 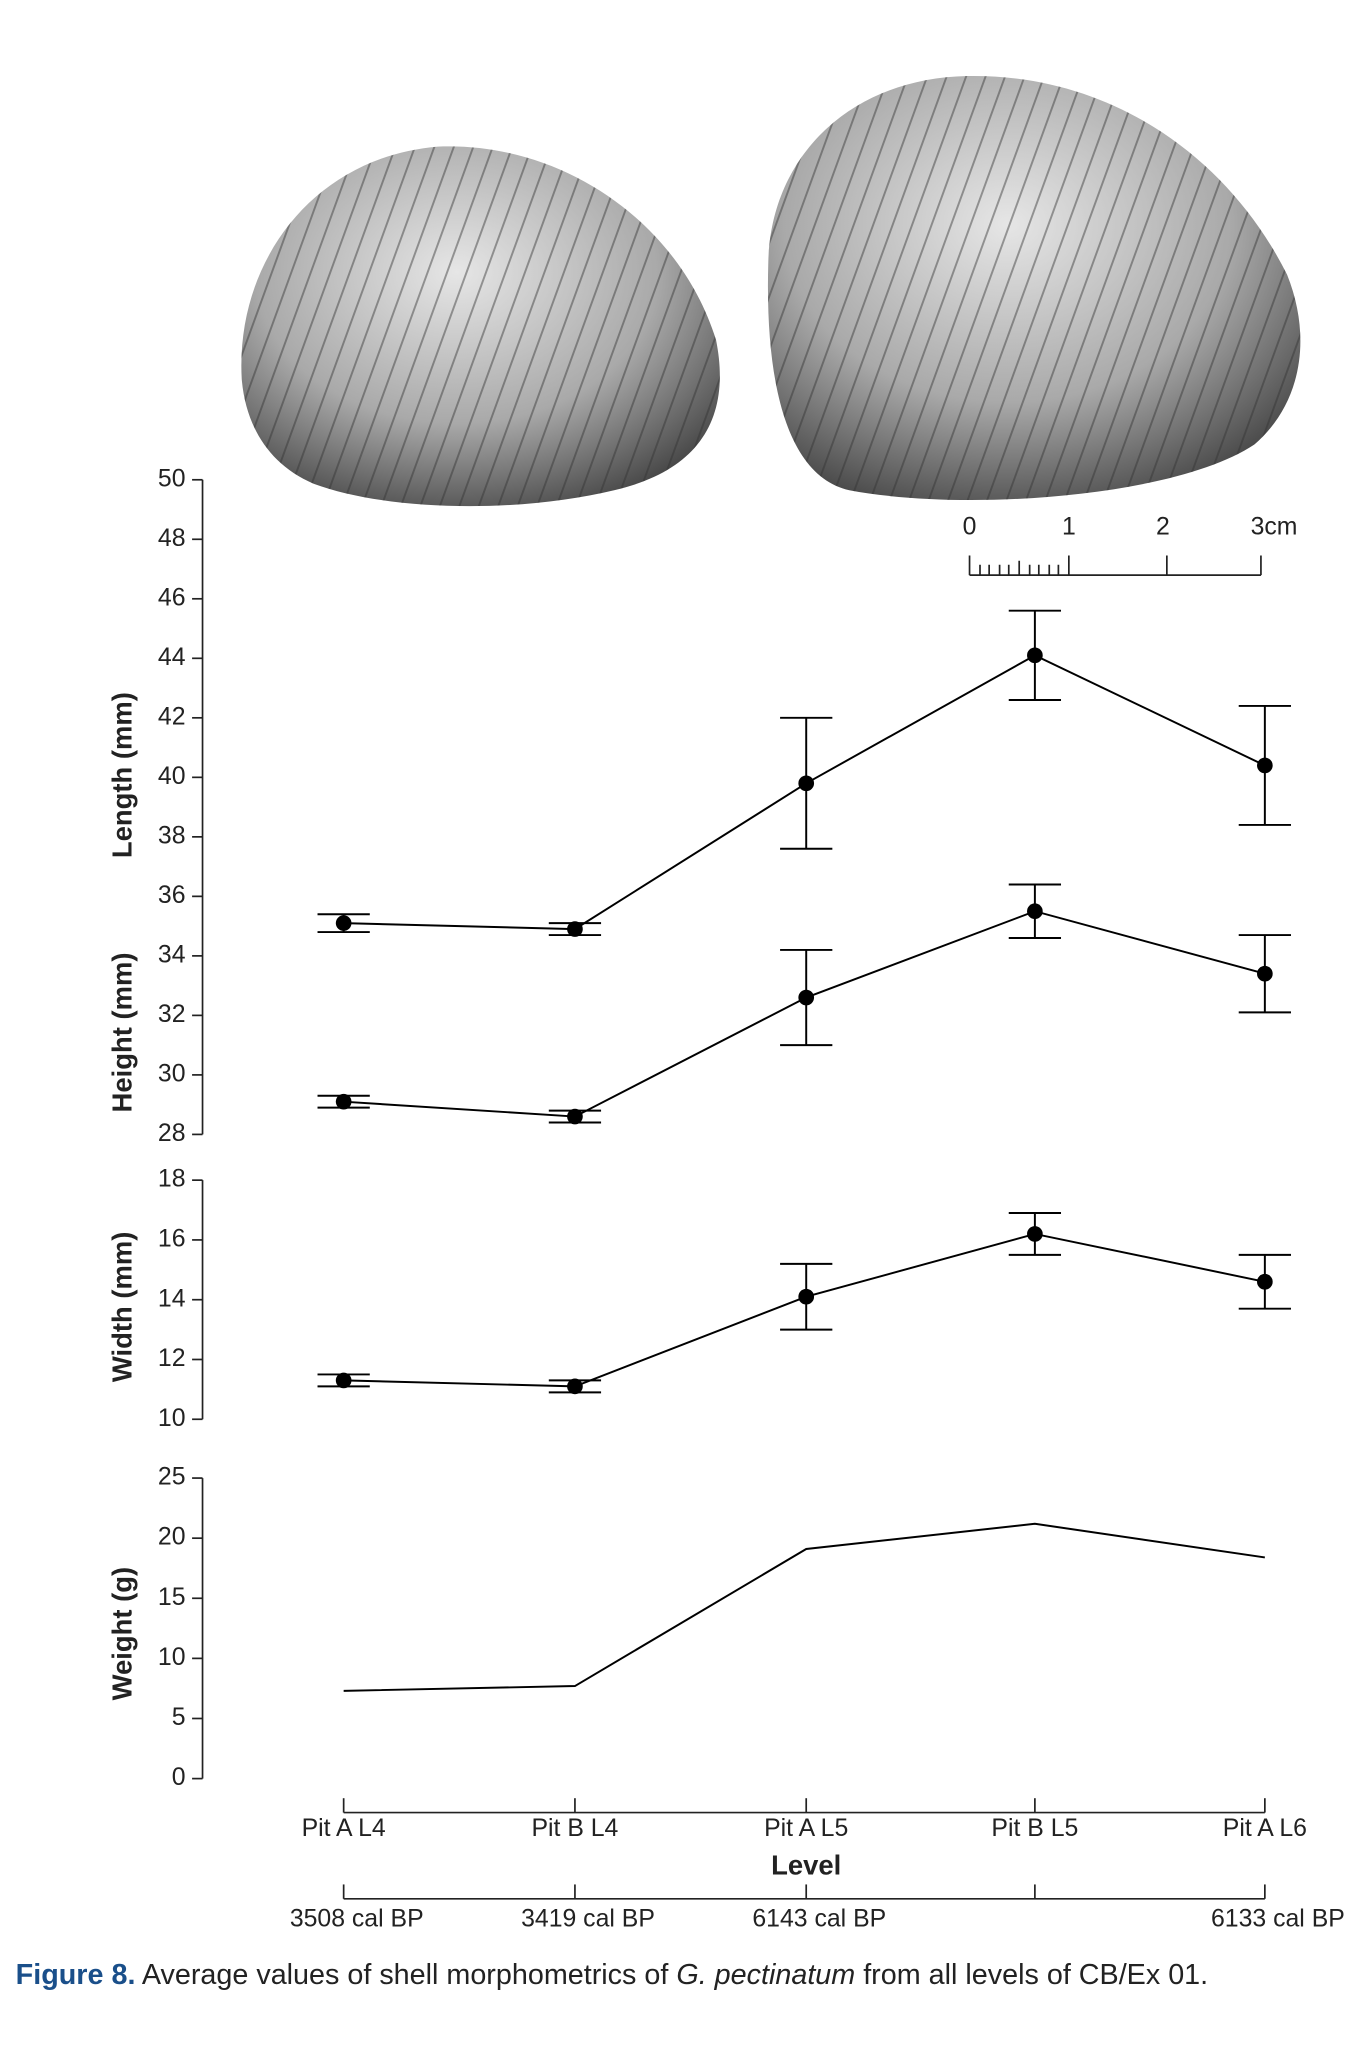 I want to click on y-tick-label: 15, so click(x=172, y=1597).